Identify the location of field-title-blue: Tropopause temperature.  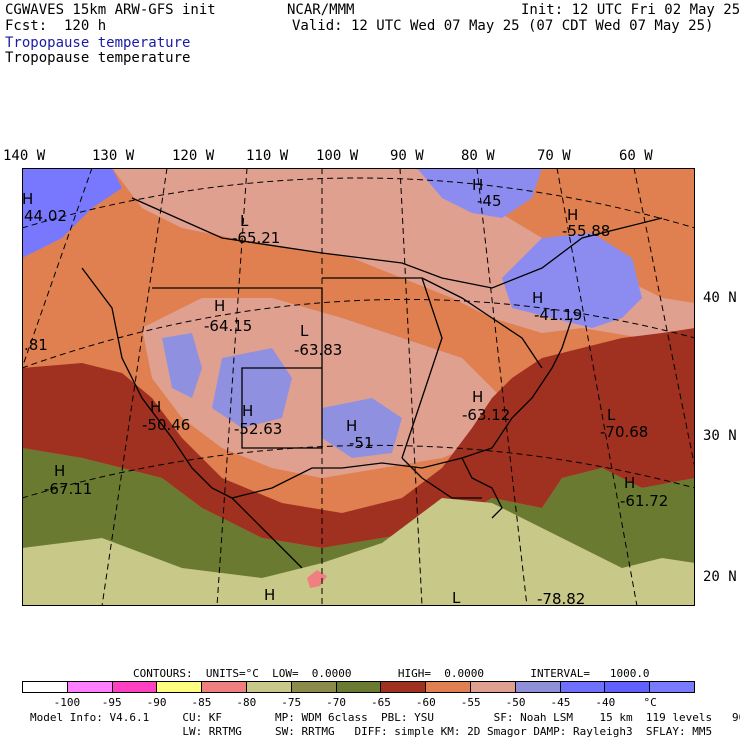
(98, 43).